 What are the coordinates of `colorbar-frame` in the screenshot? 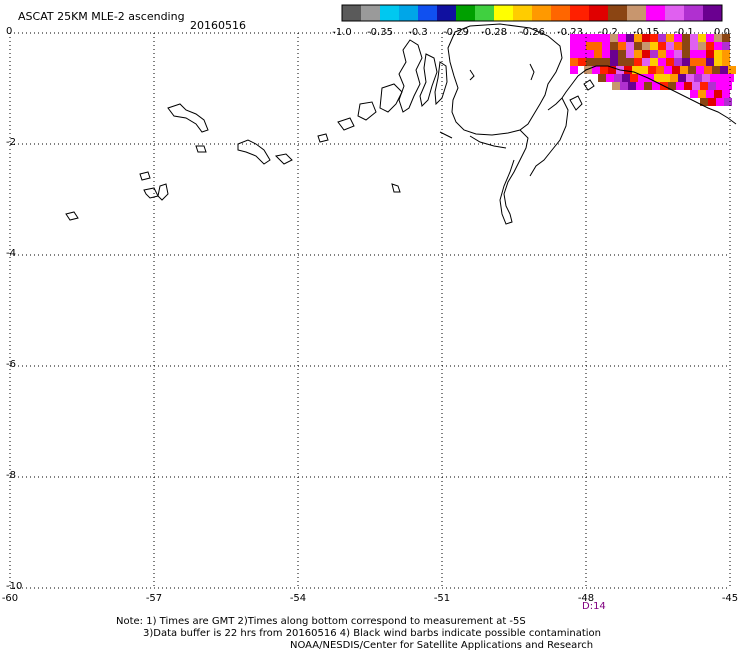 It's located at (532, 13).